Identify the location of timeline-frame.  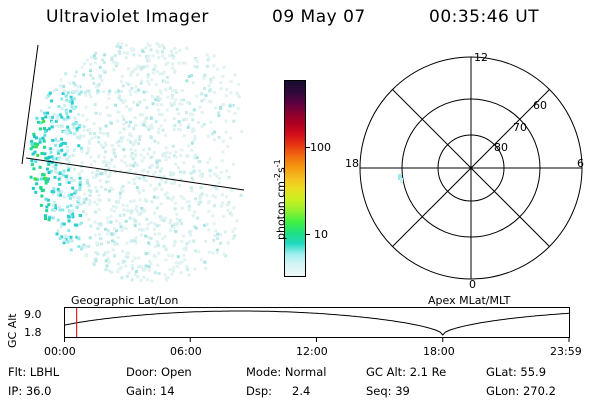
(317, 322).